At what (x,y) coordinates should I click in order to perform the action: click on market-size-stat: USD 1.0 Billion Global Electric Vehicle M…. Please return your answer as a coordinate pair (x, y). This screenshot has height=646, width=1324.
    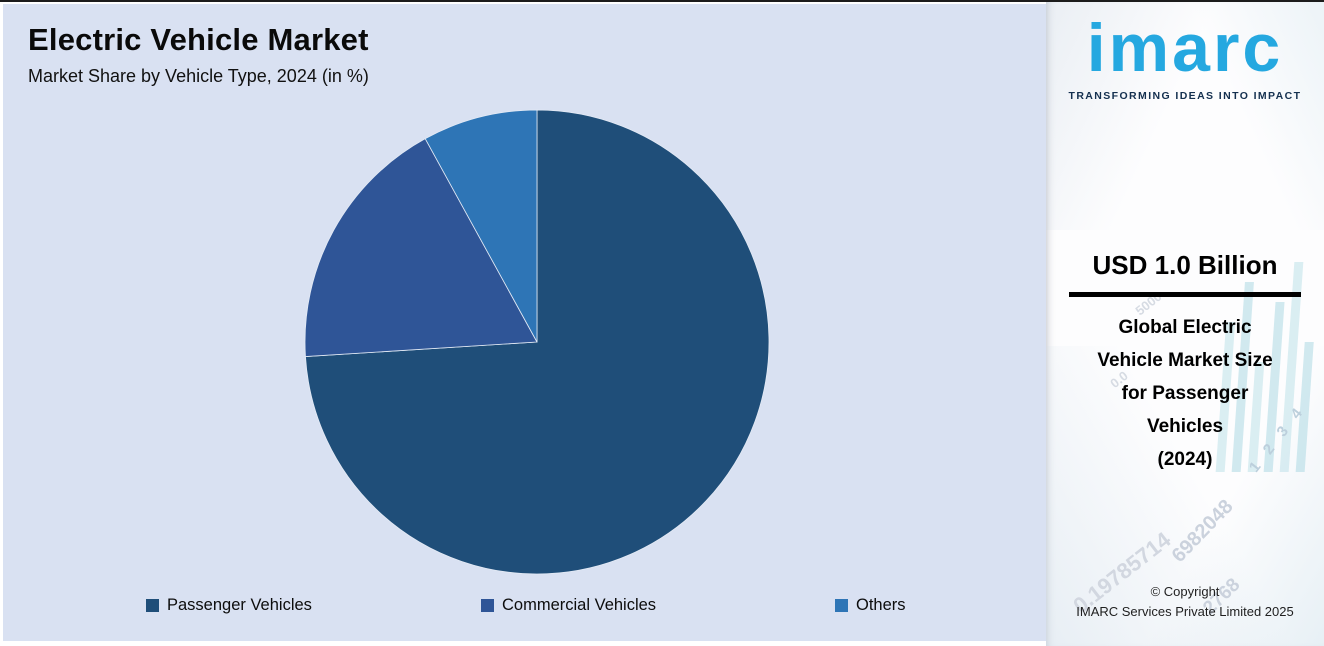
    Looking at the image, I should click on (1185, 363).